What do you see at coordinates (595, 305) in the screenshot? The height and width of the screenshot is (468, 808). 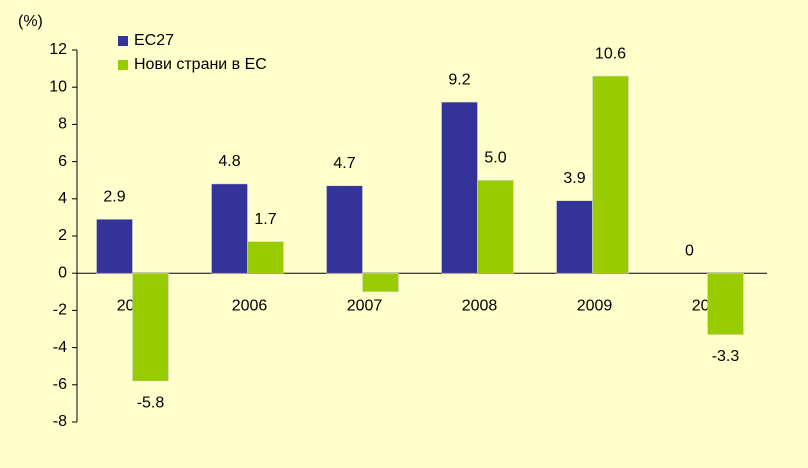 I see `x-tick-label: 2009` at bounding box center [595, 305].